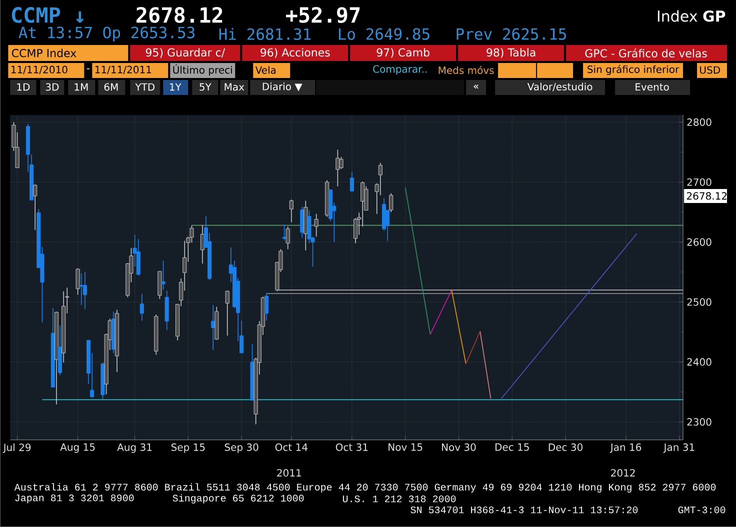  I want to click on text: Lo 2649.85, so click(384, 34).